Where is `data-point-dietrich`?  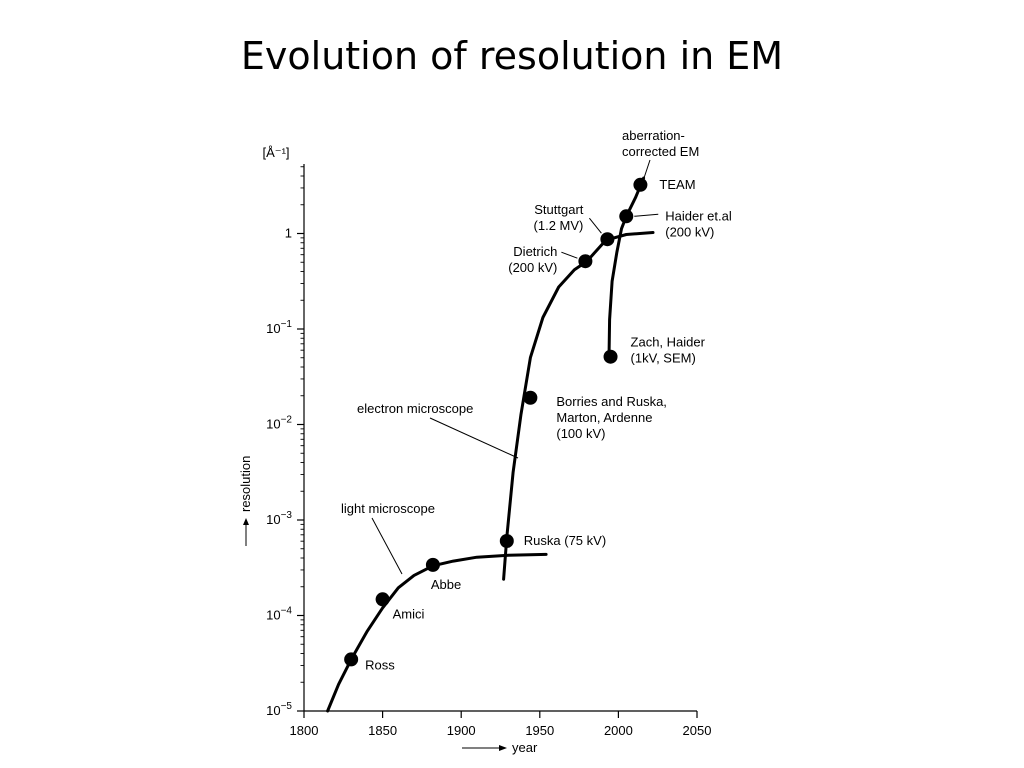
data-point-dietrich is located at coordinates (585, 261).